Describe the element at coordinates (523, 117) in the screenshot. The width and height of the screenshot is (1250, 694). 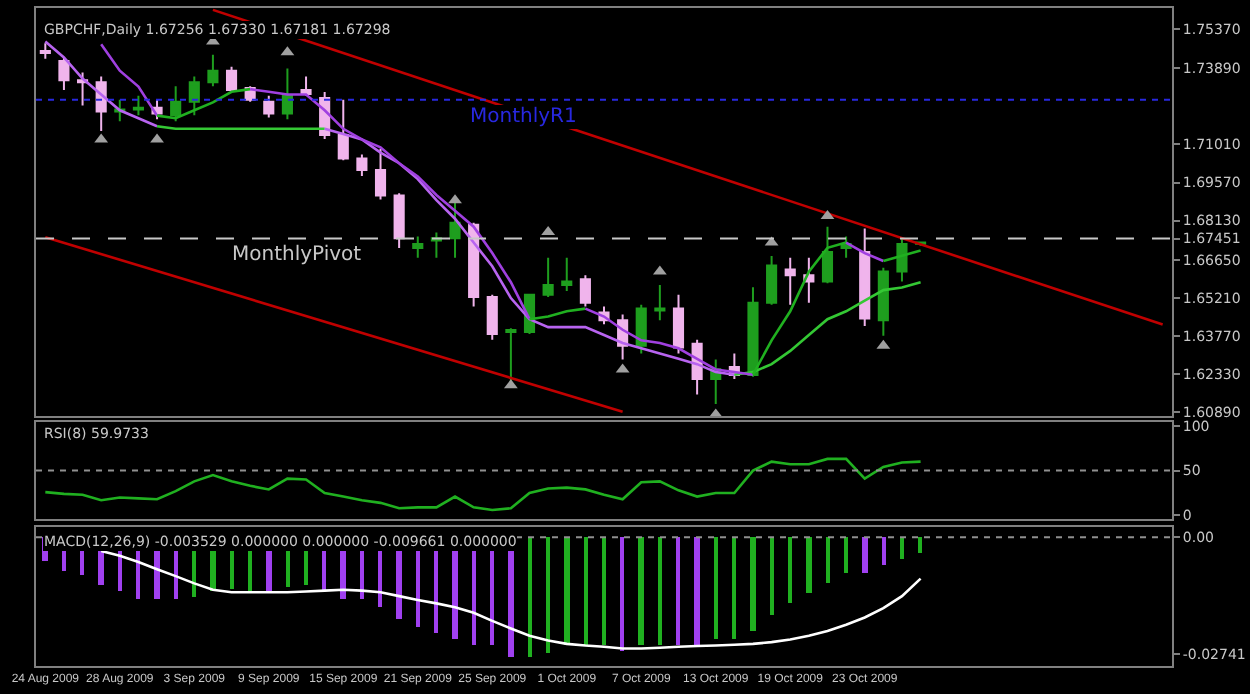
I see `ref-line-label: MonthlyR1` at that location.